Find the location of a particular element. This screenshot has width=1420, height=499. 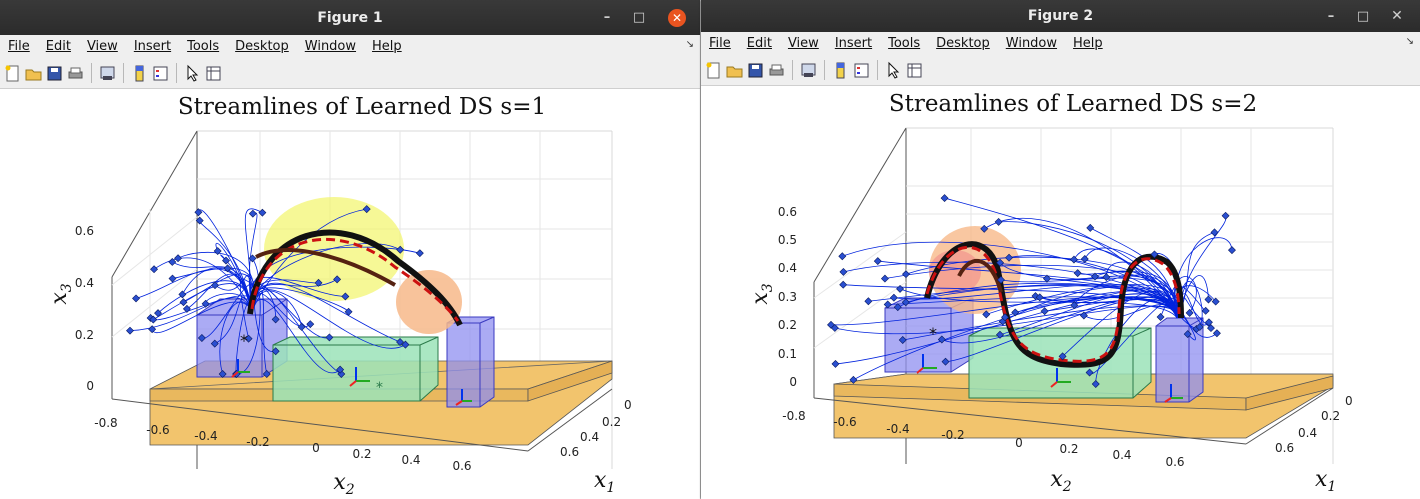

orange-attractor-region is located at coordinates (429, 302).